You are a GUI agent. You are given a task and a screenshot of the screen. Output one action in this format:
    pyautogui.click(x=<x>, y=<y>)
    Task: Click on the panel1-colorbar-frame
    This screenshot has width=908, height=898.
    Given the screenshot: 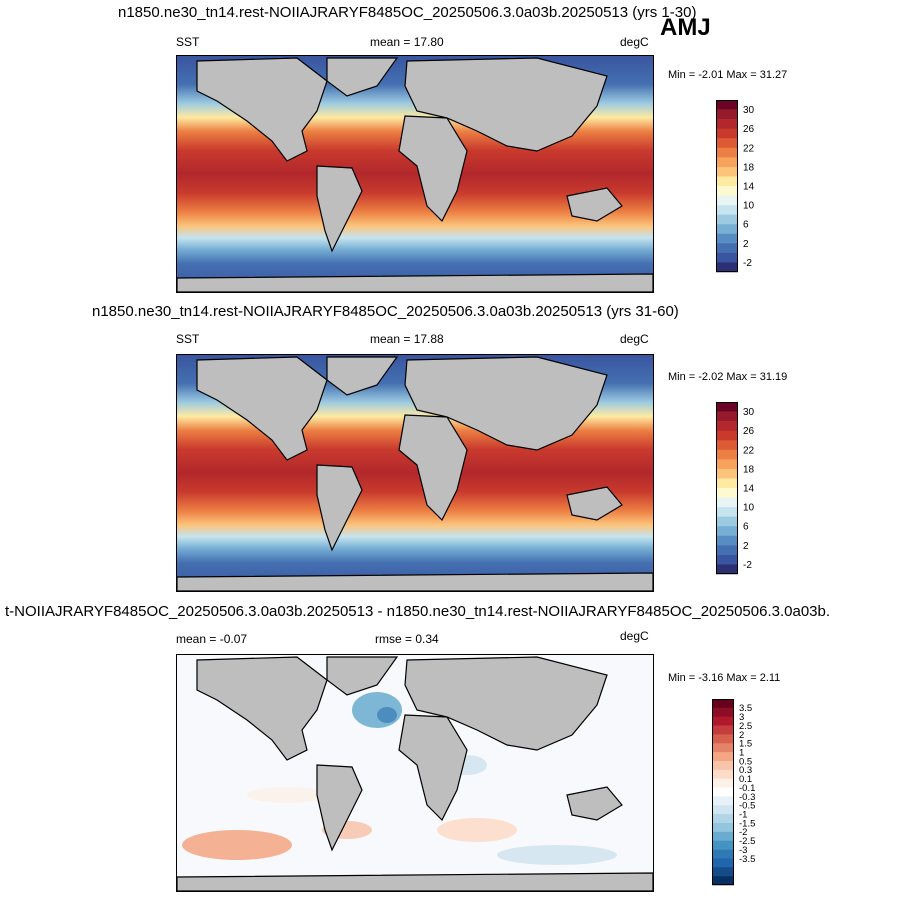 What is the action you would take?
    pyautogui.click(x=727, y=186)
    